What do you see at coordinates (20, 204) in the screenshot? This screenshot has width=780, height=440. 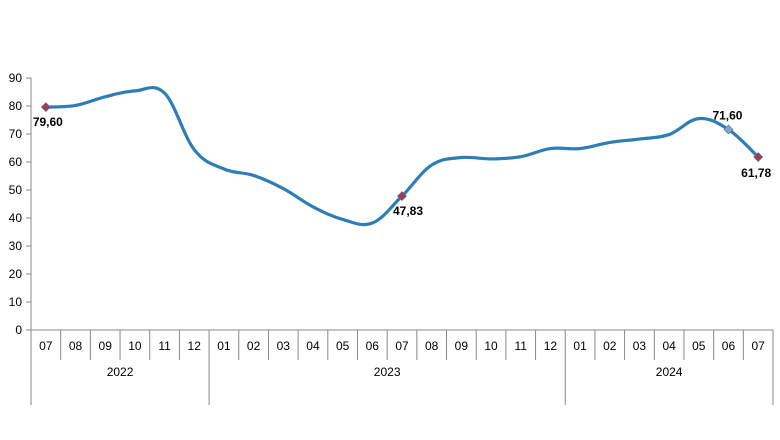 I see `y-axis: 0 10 20 30 40 50 60 70 80 90` at bounding box center [20, 204].